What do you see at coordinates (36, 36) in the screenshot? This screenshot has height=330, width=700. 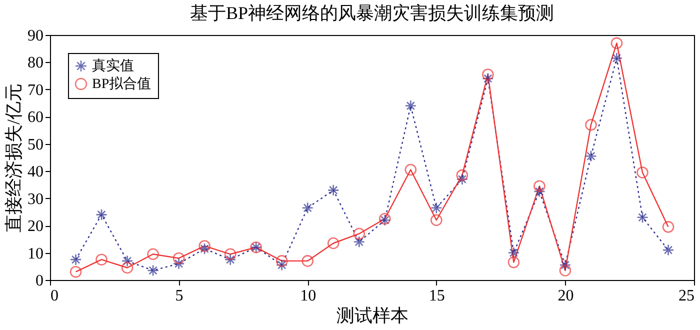 I see `y-tick-label: 90` at bounding box center [36, 36].